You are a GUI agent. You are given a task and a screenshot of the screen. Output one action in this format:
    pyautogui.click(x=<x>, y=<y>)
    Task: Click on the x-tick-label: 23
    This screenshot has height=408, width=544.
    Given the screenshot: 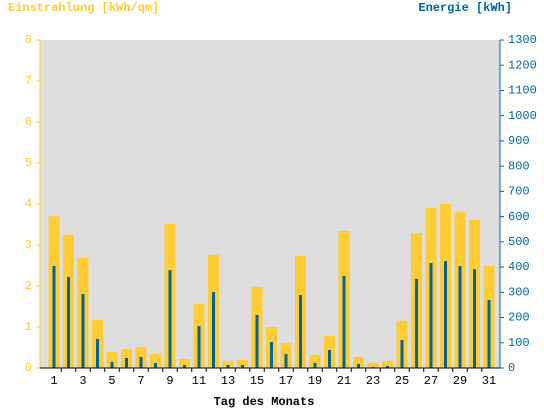 What is the action you would take?
    pyautogui.click(x=373, y=381)
    